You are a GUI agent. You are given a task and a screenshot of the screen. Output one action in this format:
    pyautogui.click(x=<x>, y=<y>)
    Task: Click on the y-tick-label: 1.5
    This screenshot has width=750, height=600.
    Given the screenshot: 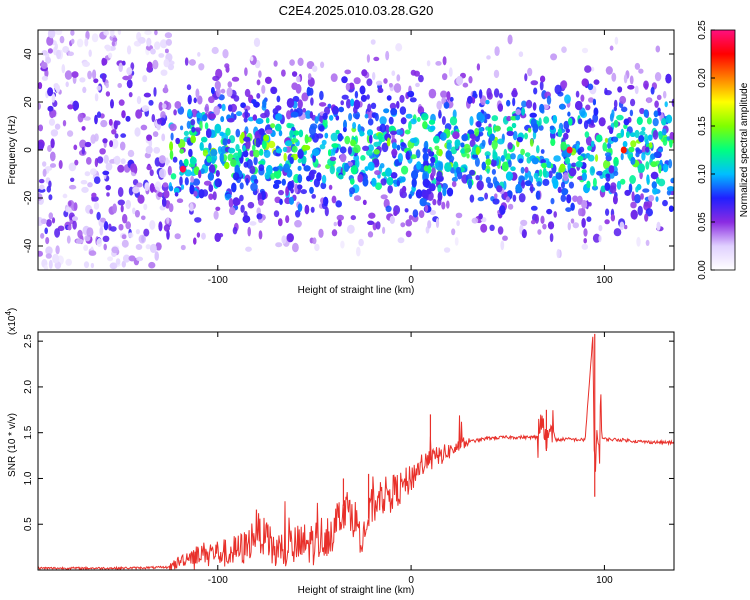 What is the action you would take?
    pyautogui.click(x=28, y=432)
    